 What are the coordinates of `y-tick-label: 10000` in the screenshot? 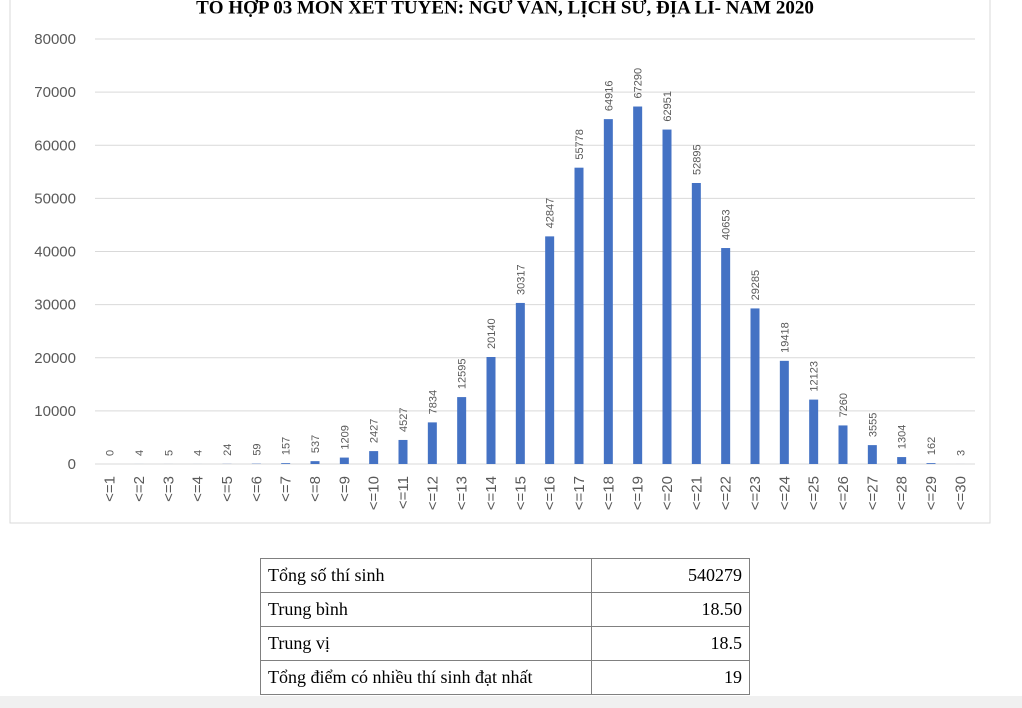 It's located at (55, 411).